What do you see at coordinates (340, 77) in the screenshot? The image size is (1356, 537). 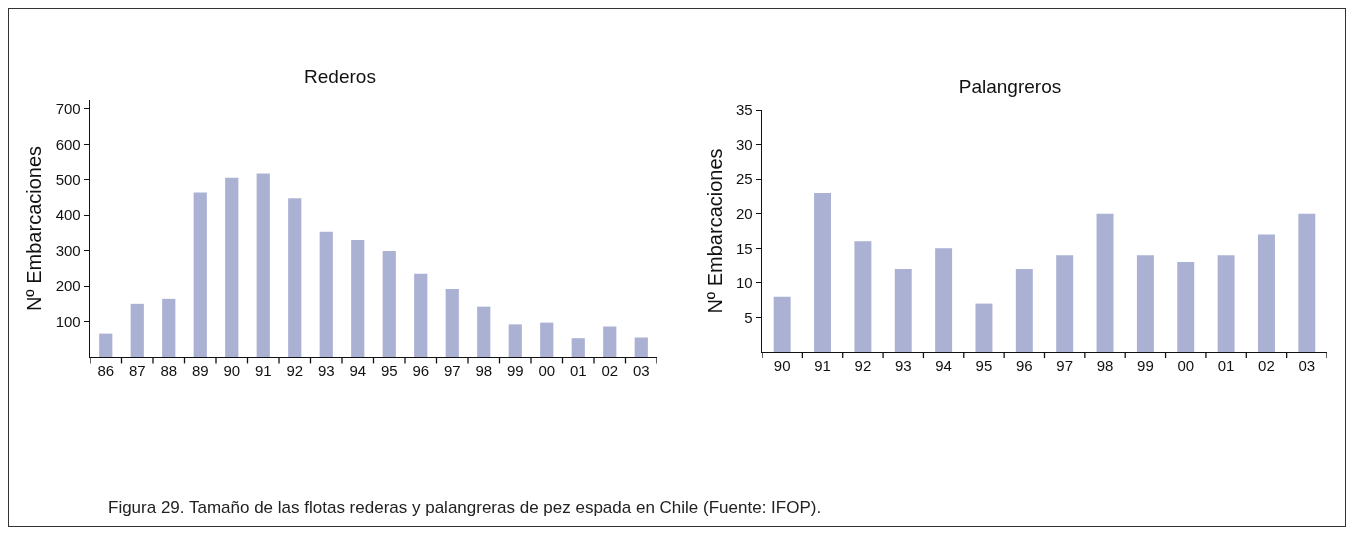 I see `chart-title: Rederos` at bounding box center [340, 77].